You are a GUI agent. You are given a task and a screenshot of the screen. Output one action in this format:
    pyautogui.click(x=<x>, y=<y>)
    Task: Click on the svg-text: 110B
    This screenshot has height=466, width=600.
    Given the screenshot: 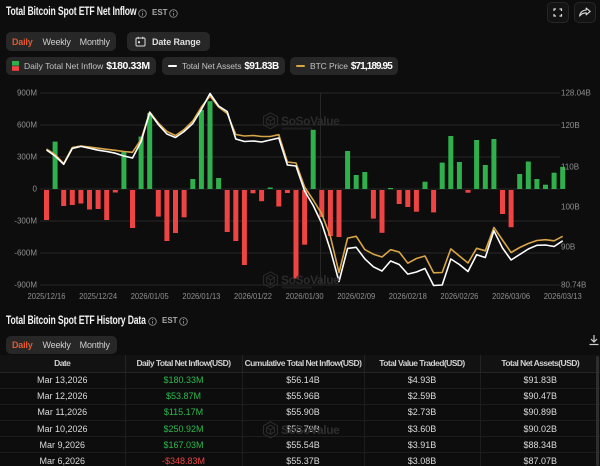 What is the action you would take?
    pyautogui.click(x=570, y=167)
    